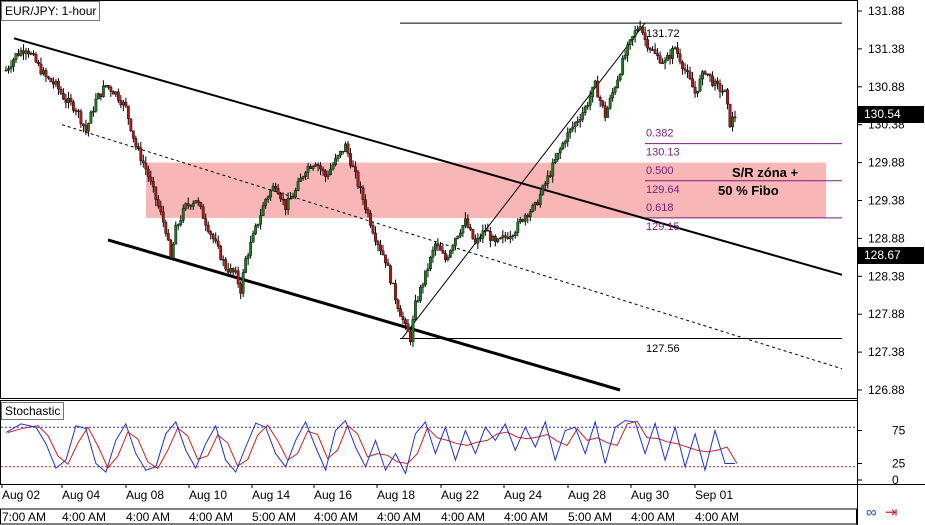 This screenshot has height=525, width=925. I want to click on price-tick-label: 128.88, so click(886, 238).